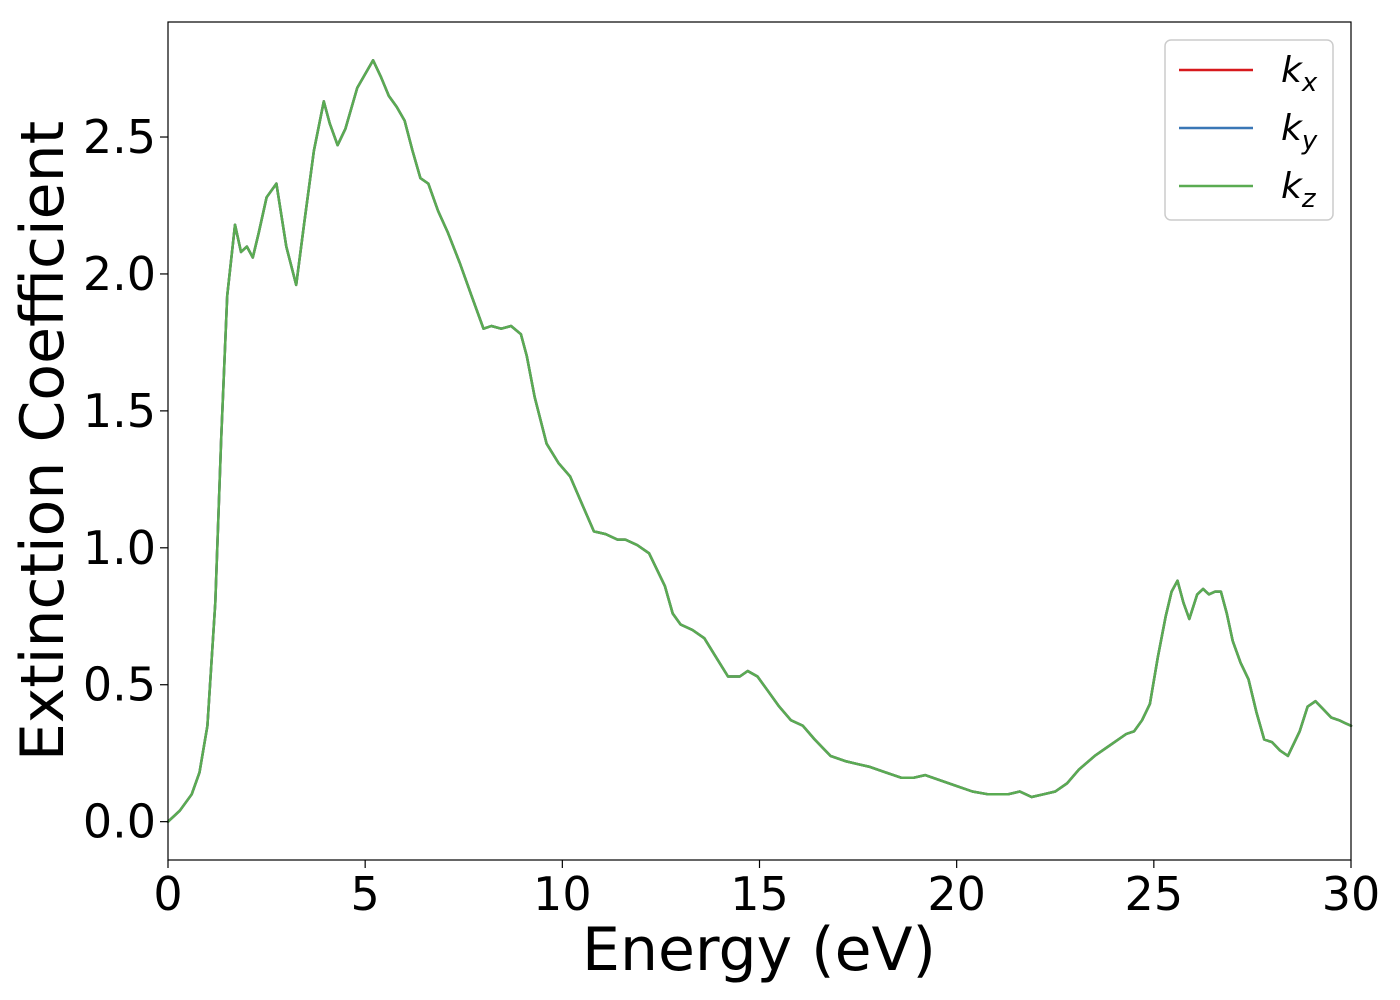 The image size is (1400, 1000). I want to click on x-tick-label: 30, so click(1351, 894).